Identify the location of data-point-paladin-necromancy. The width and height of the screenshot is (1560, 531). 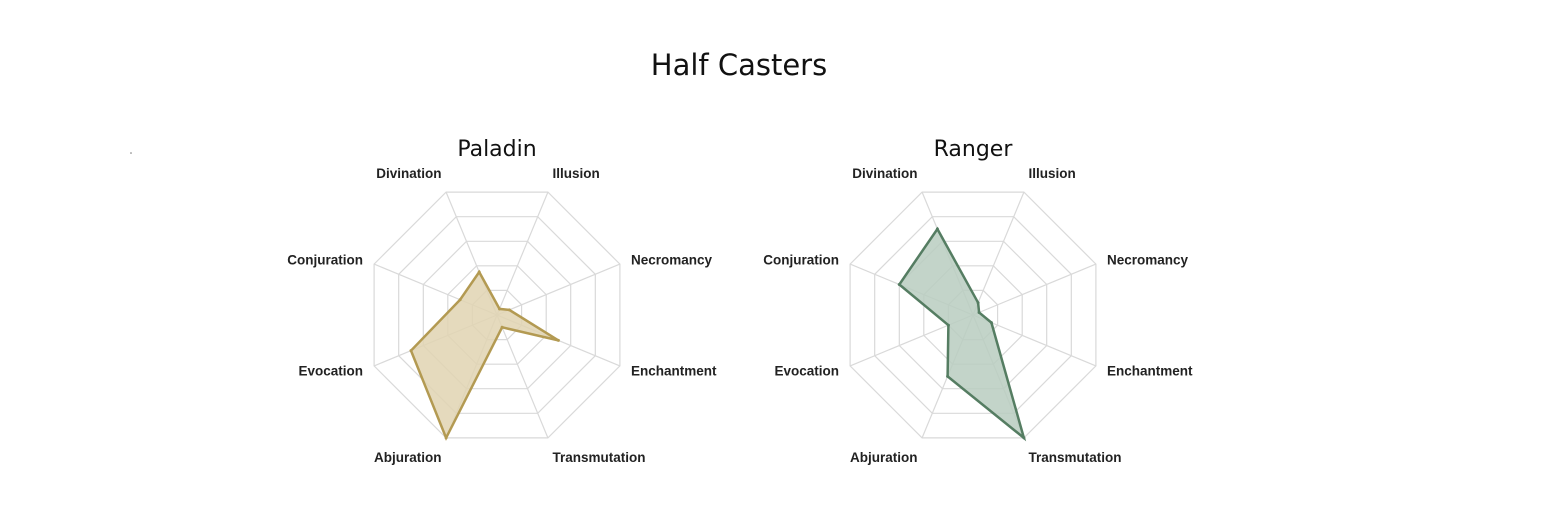
(509, 310).